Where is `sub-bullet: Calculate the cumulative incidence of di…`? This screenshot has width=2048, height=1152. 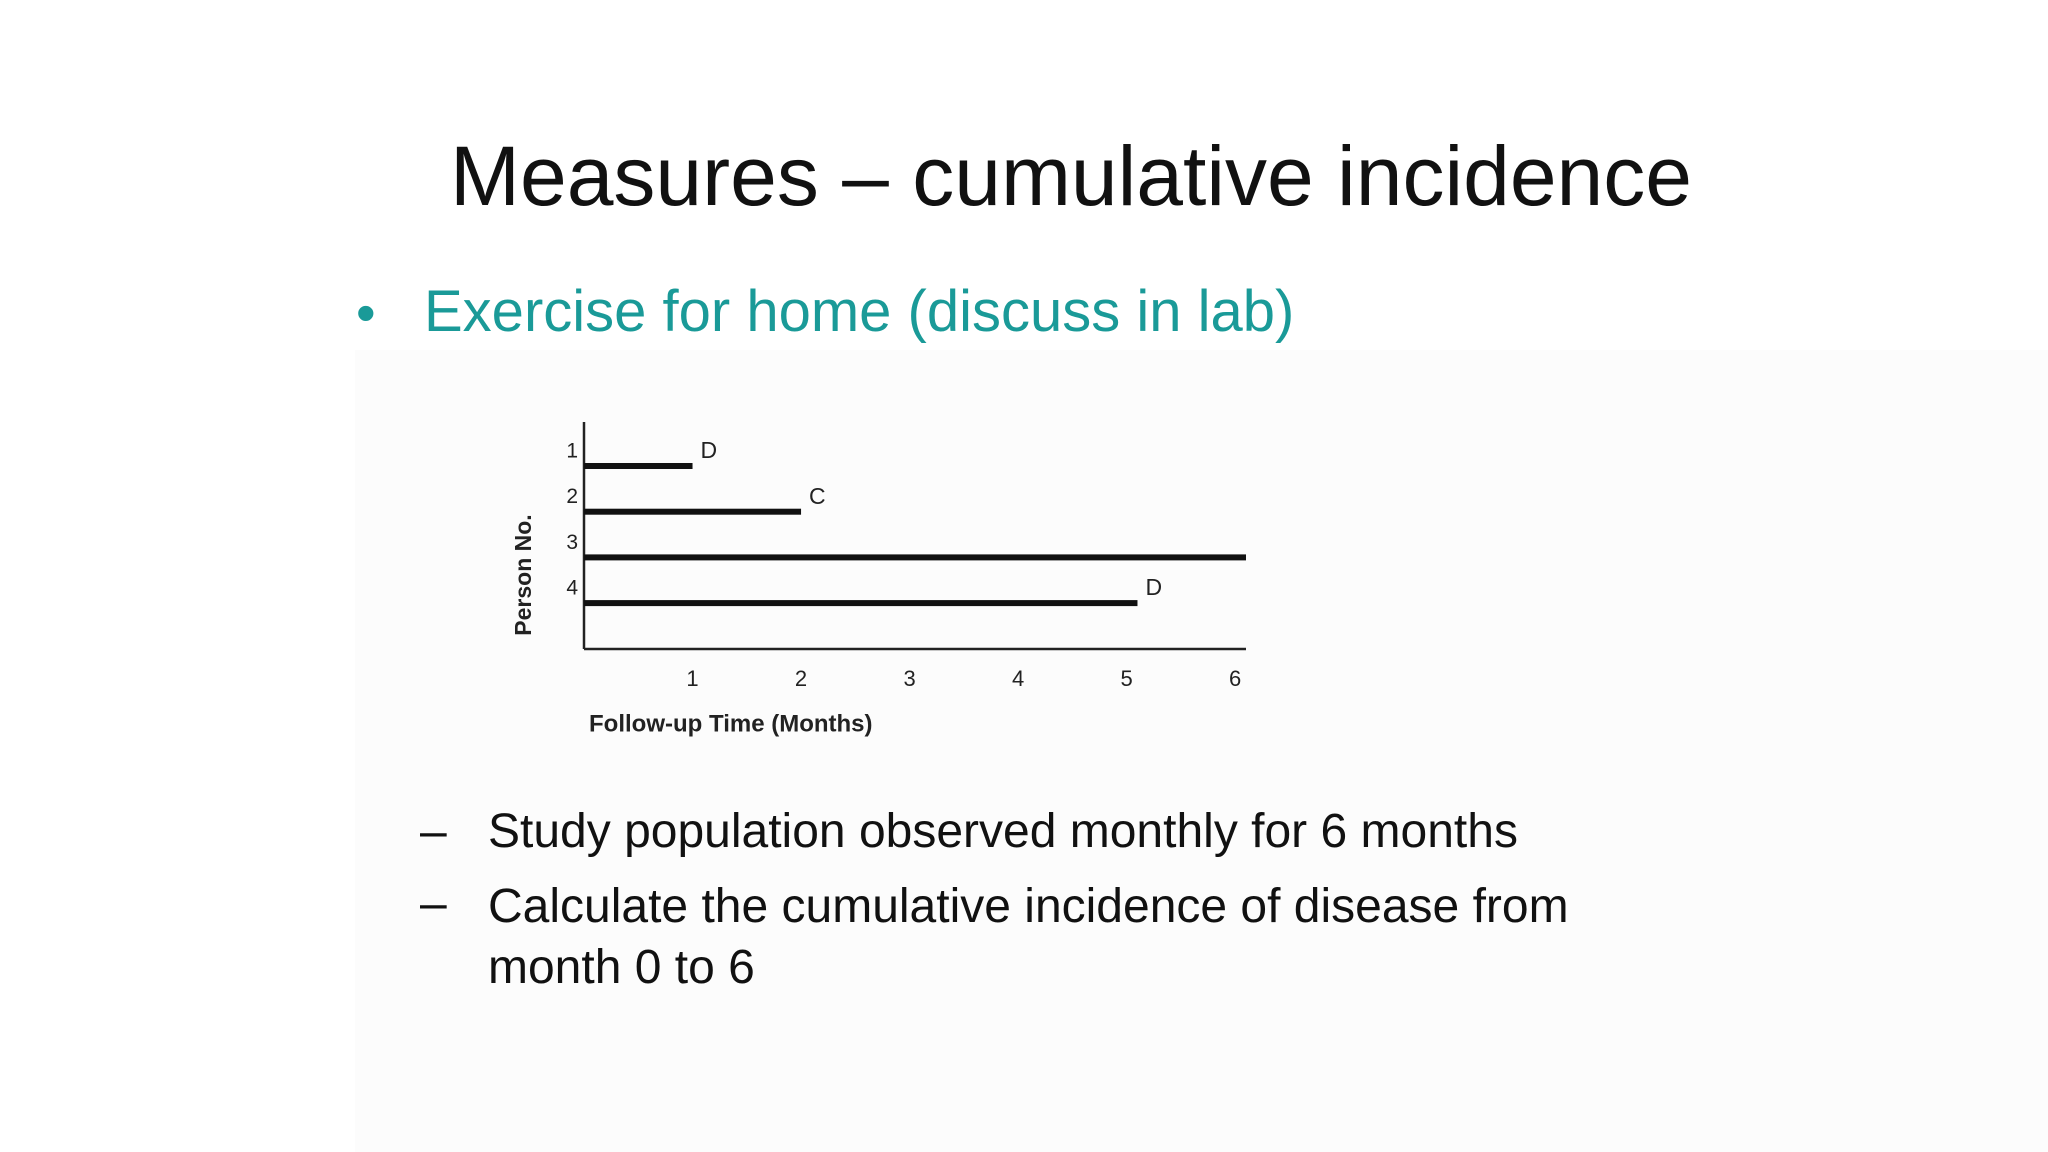 sub-bullet: Calculate the cumulative incidence of di… is located at coordinates (1028, 937).